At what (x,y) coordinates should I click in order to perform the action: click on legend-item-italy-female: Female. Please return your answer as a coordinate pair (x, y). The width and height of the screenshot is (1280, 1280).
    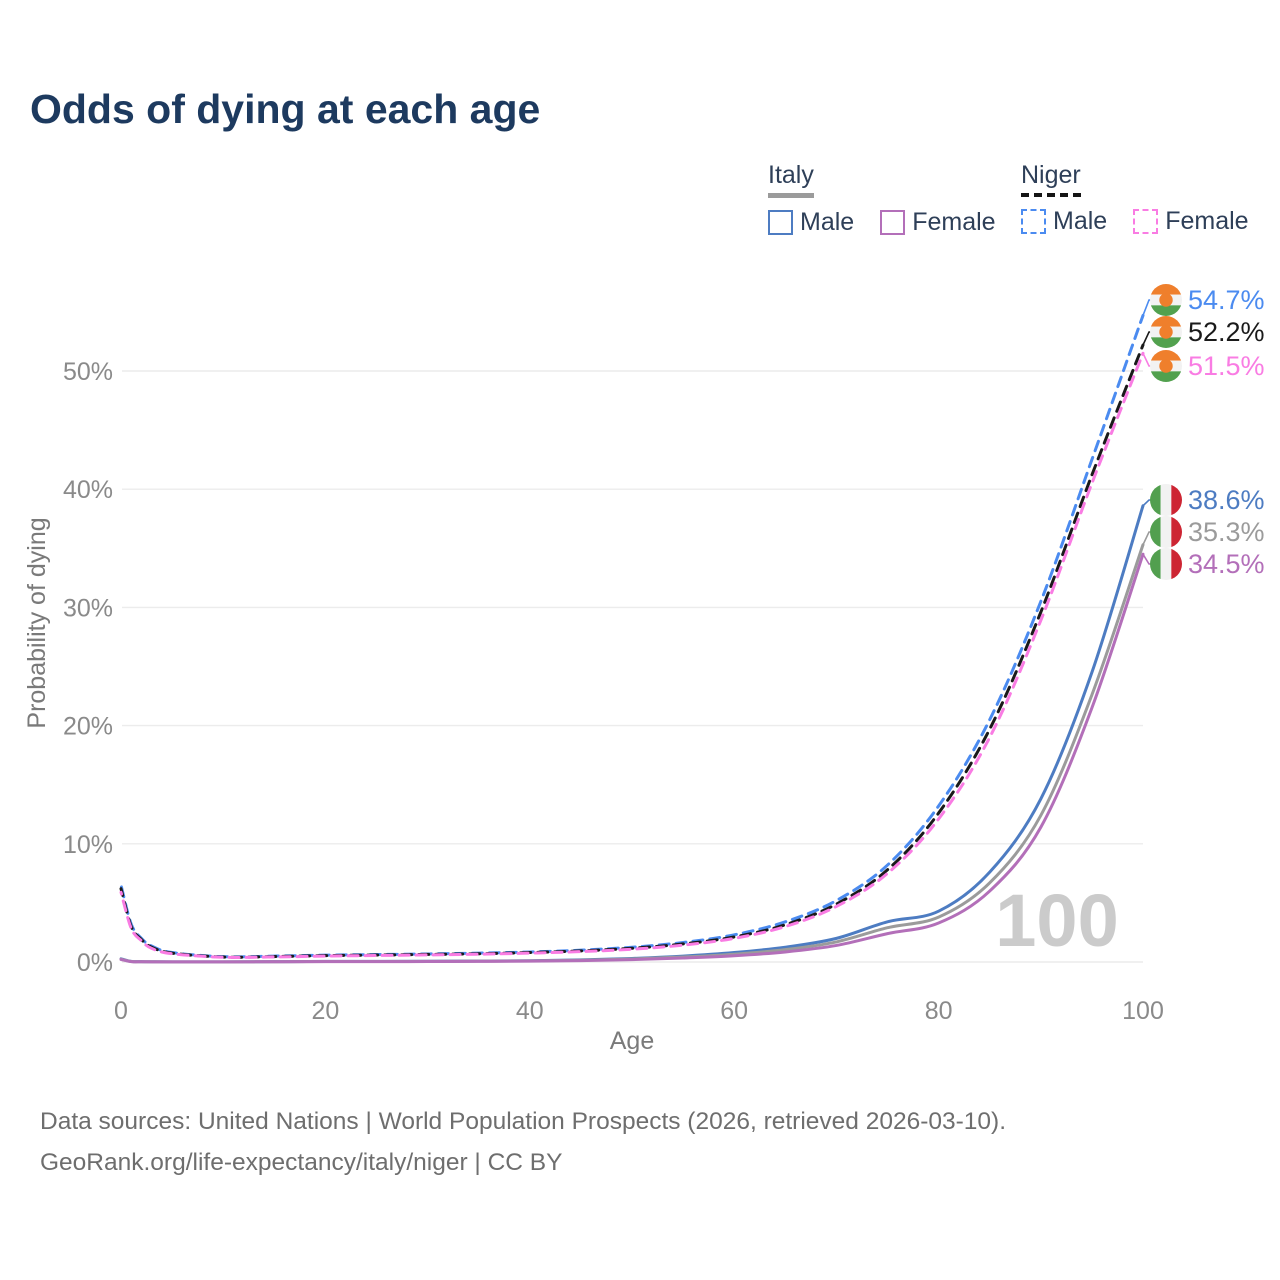
    Looking at the image, I should click on (938, 222).